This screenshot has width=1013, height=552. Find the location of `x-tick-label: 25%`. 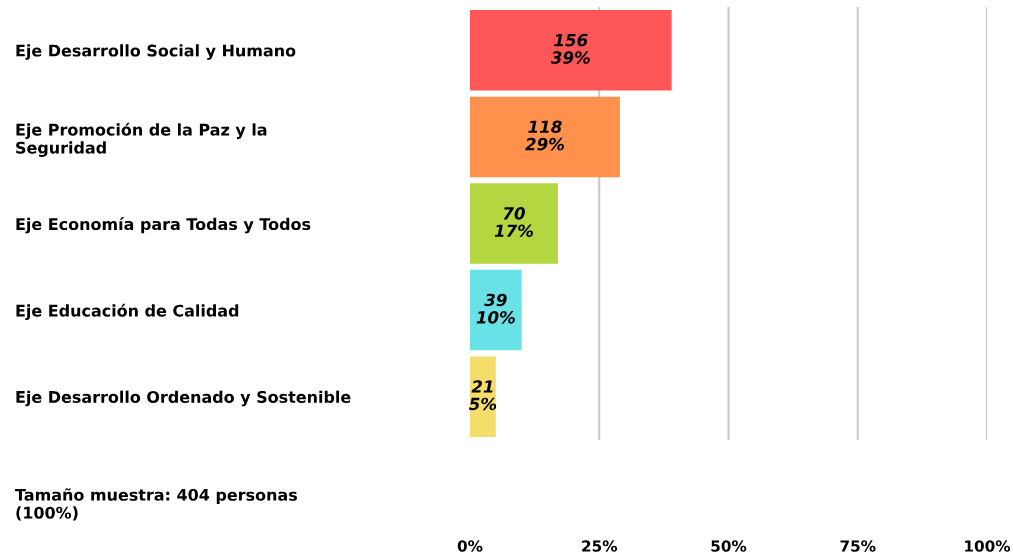

x-tick-label: 25% is located at coordinates (600, 546).